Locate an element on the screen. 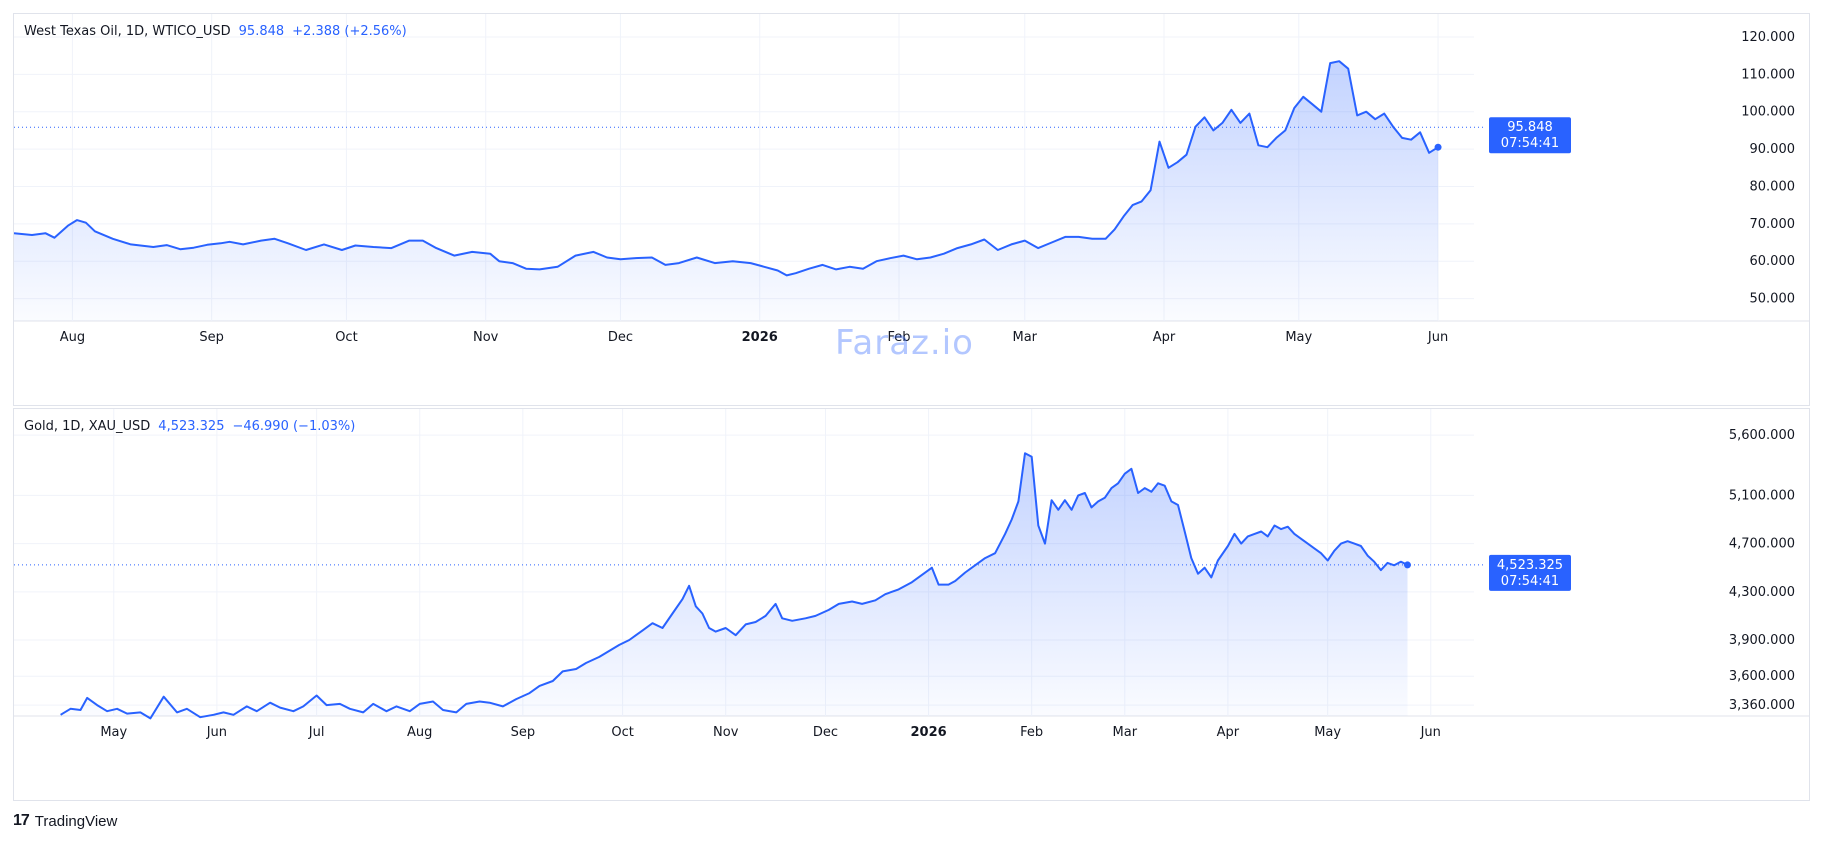 This screenshot has height=844, width=1821. oil-x-tick-1: Sep is located at coordinates (211, 337).